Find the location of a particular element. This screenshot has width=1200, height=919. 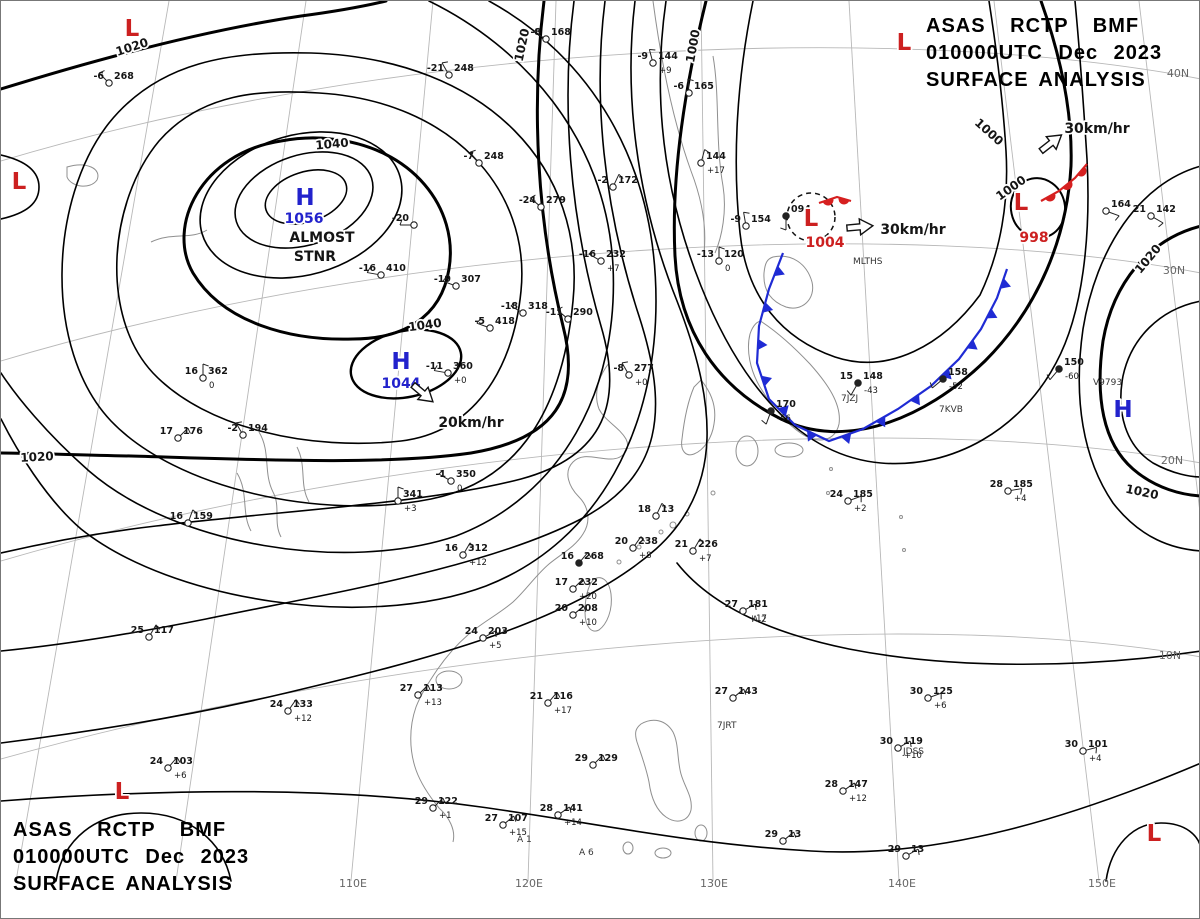

weather-station: 27 181 +17 is located at coordinates (746, 611).